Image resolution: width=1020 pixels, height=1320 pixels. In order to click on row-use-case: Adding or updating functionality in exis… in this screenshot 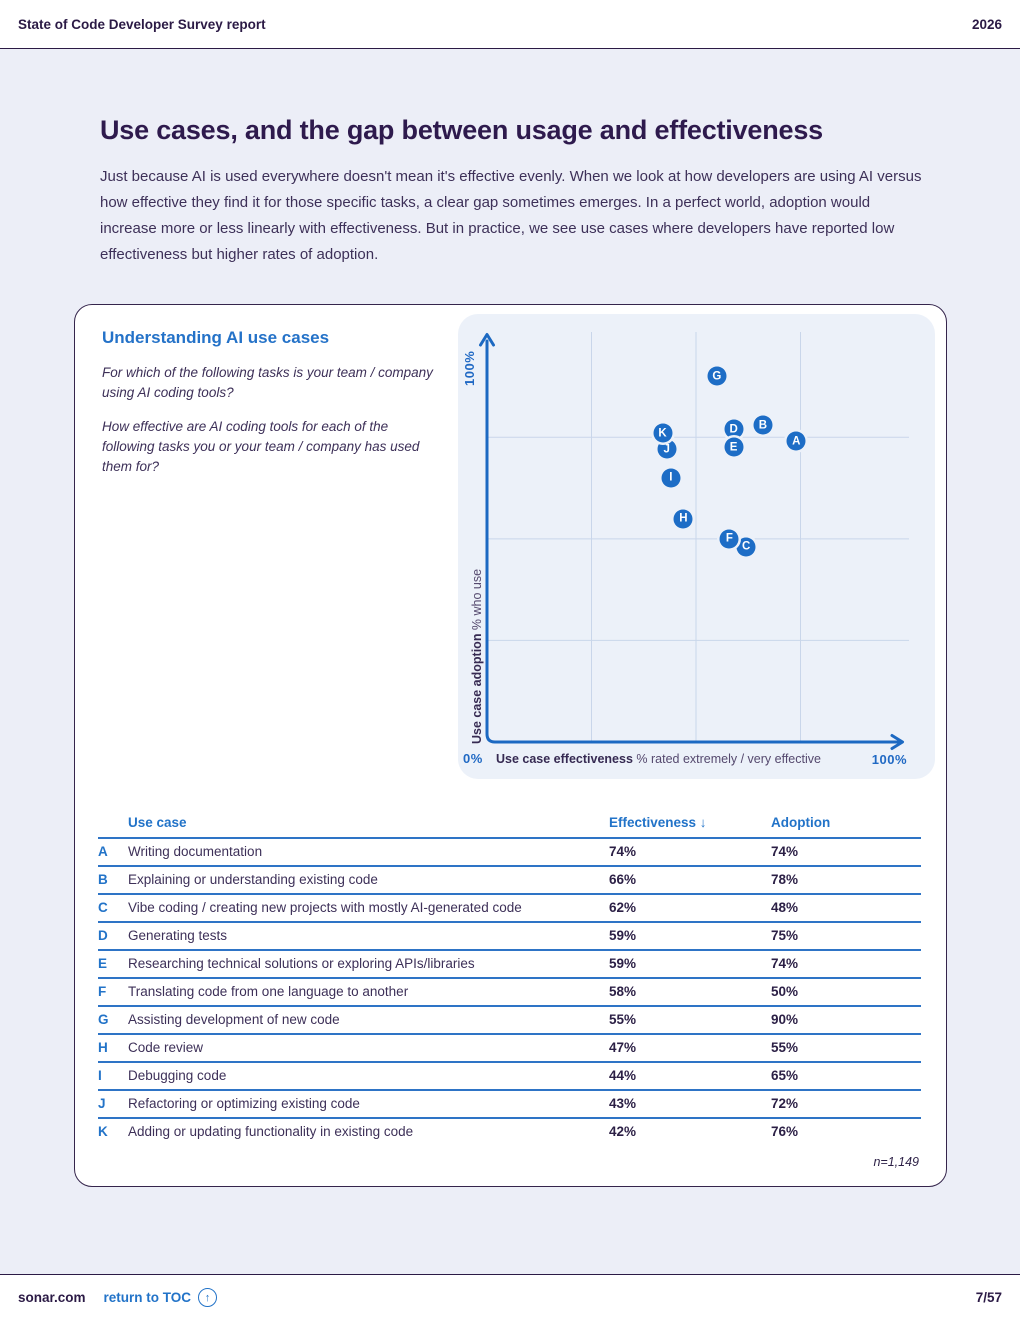, I will do `click(271, 1131)`.